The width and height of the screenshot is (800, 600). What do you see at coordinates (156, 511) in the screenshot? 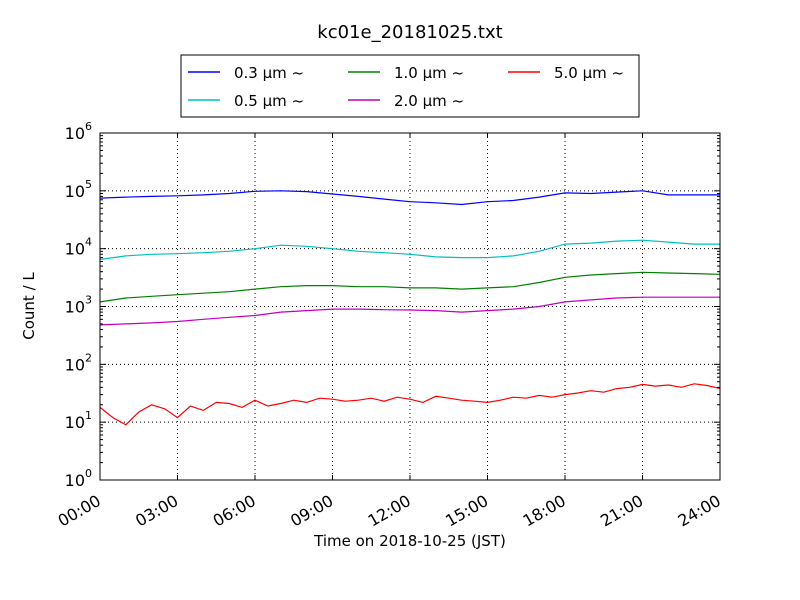
I see `x-tick-label: 03:00` at bounding box center [156, 511].